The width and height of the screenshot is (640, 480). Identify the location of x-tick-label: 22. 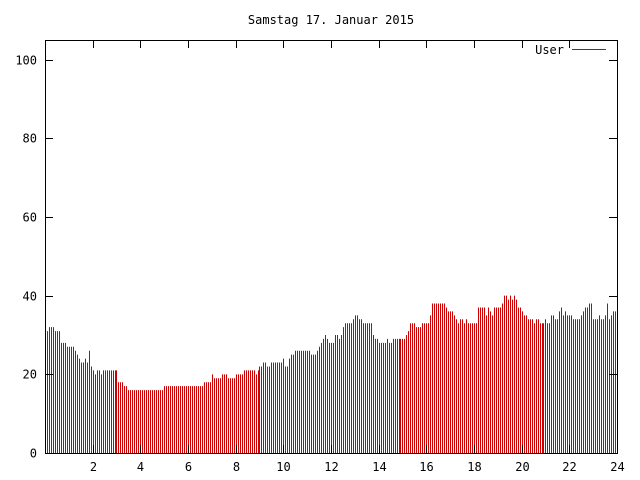
(569, 467).